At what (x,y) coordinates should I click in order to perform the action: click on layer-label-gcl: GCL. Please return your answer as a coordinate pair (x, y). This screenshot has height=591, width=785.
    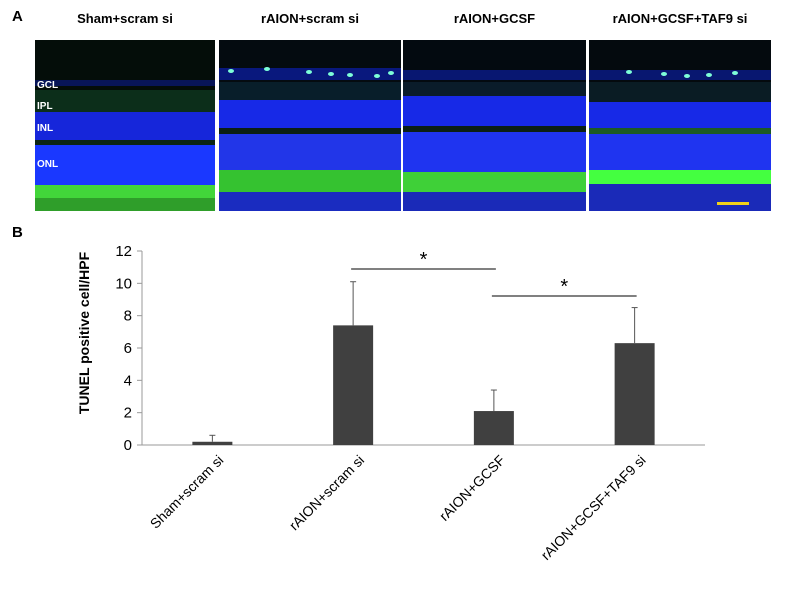
    Looking at the image, I should click on (48, 85).